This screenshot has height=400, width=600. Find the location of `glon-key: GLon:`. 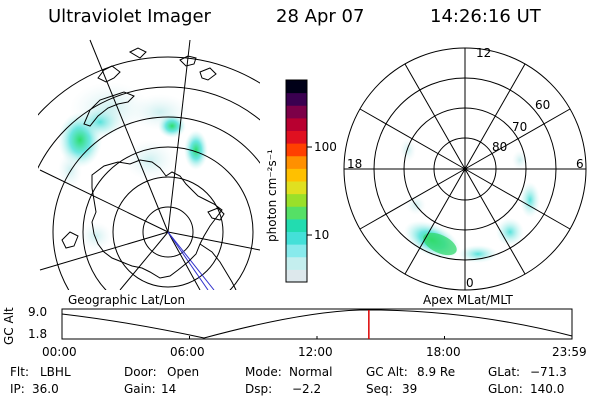

glon-key: GLon: is located at coordinates (505, 389).